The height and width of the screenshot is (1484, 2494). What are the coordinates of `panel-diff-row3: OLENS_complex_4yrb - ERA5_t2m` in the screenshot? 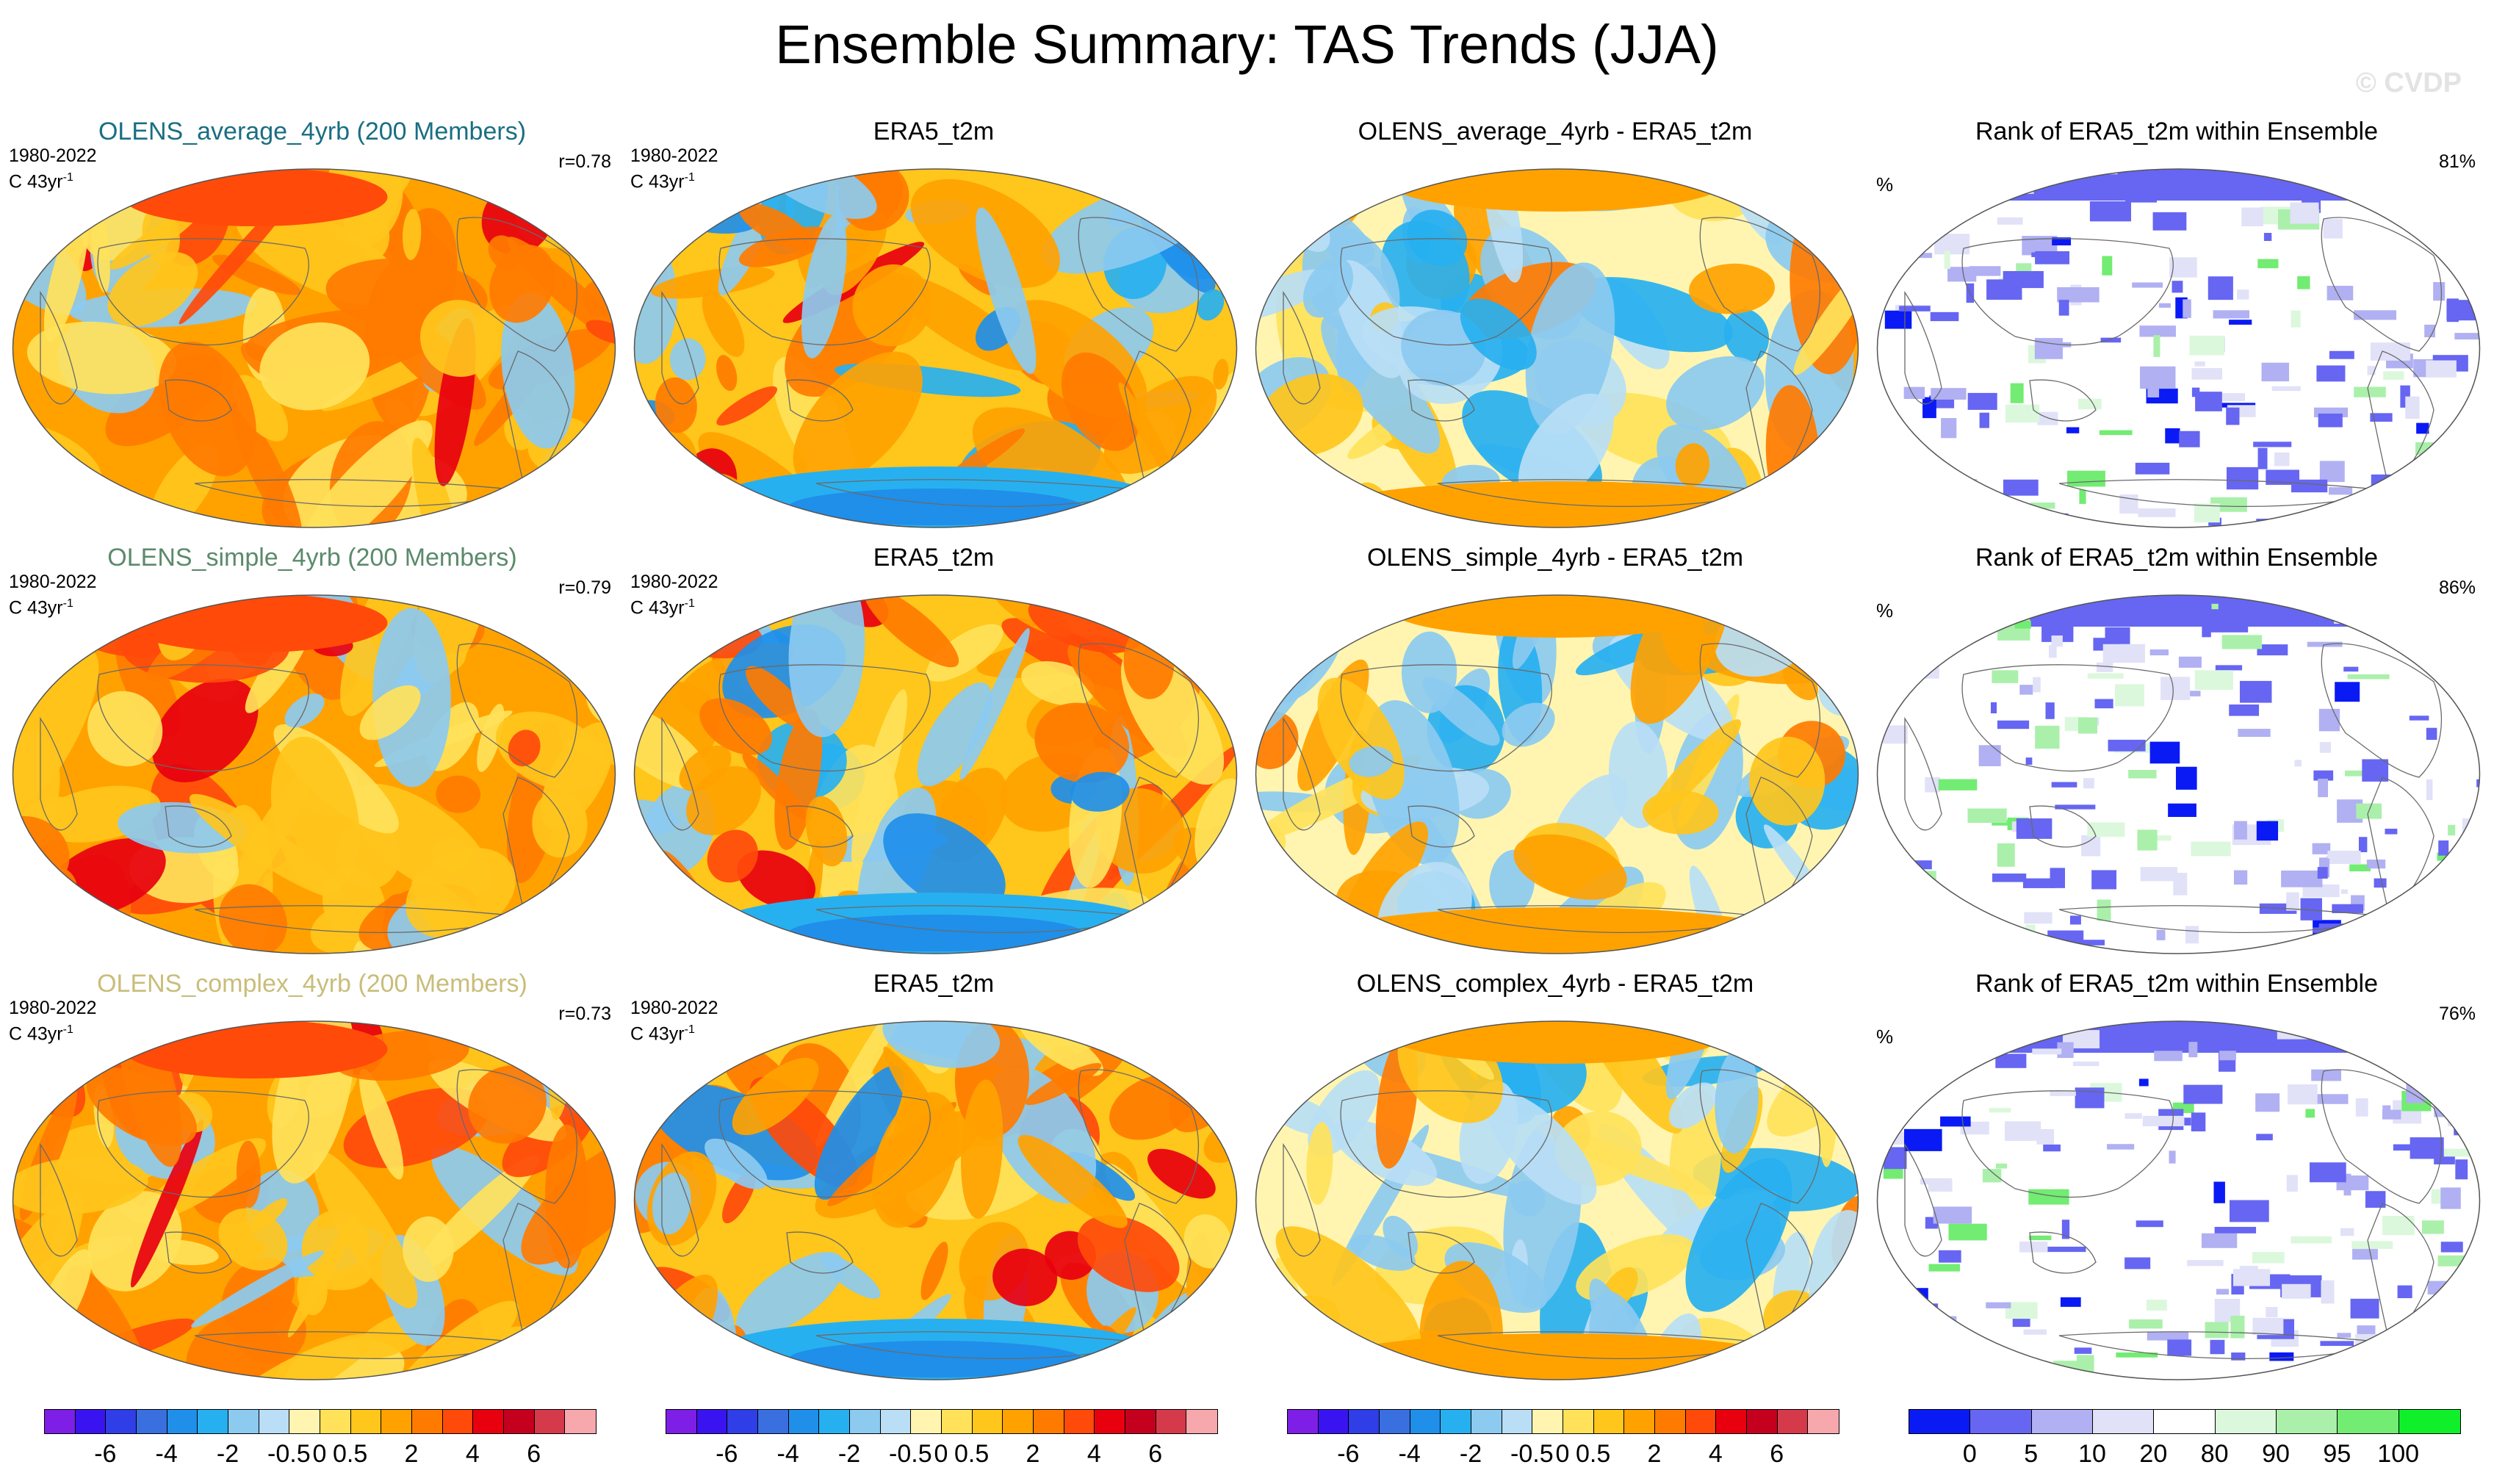 It's located at (1555, 1175).